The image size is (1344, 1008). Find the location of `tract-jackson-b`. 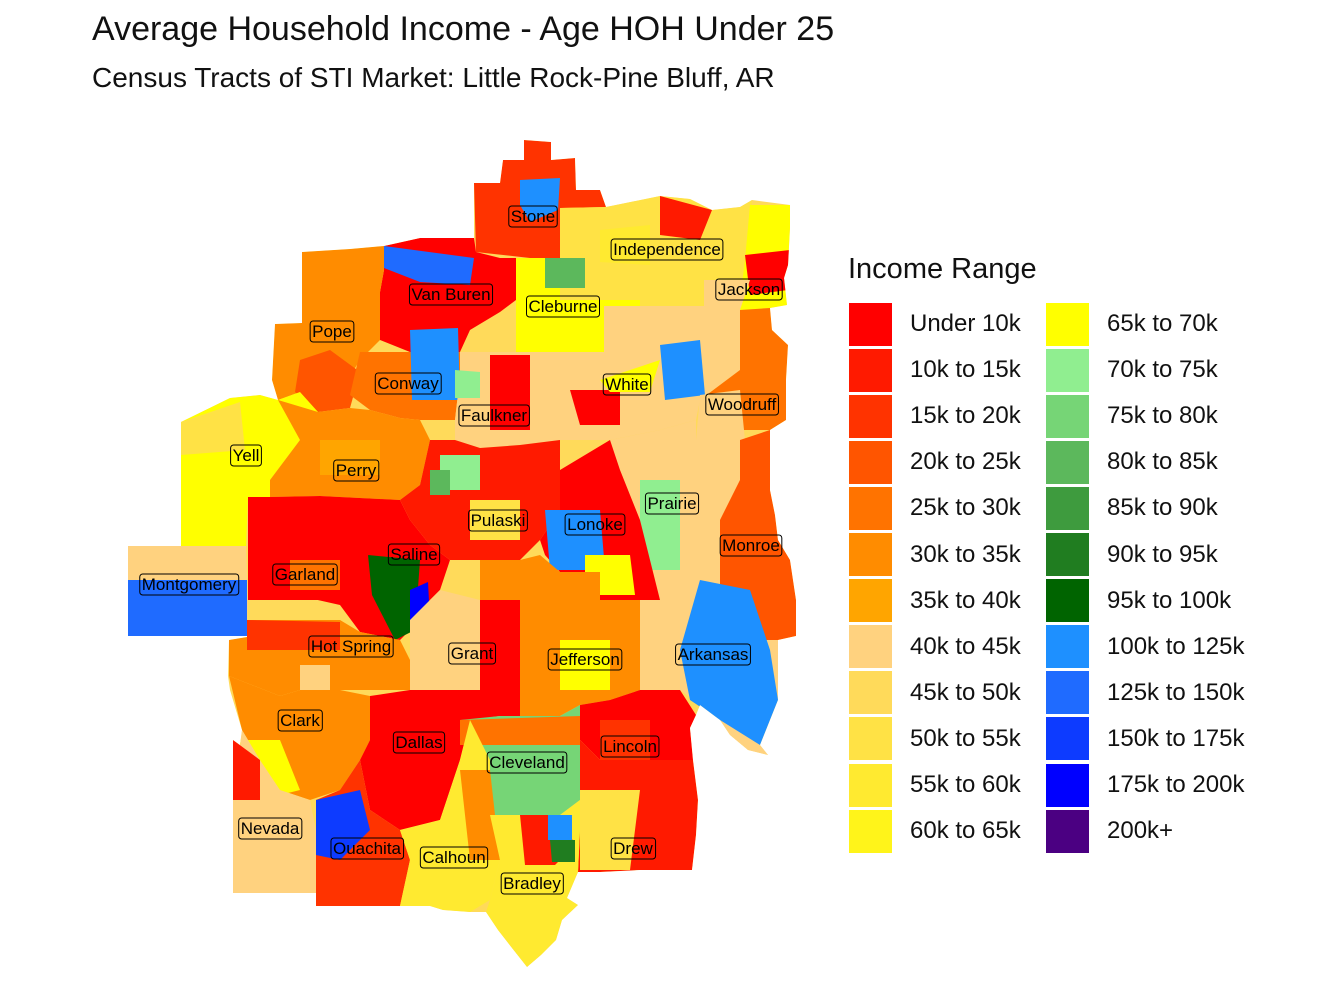

tract-jackson-b is located at coordinates (767, 272).